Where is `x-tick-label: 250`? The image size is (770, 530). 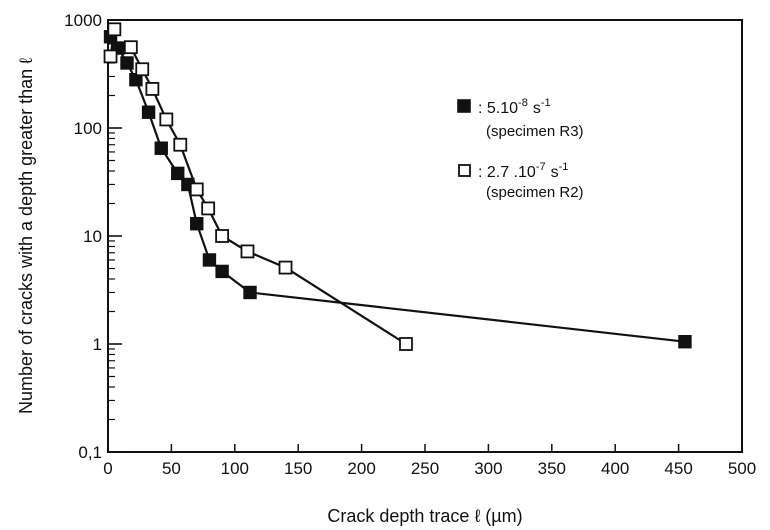
x-tick-label: 250 is located at coordinates (425, 468).